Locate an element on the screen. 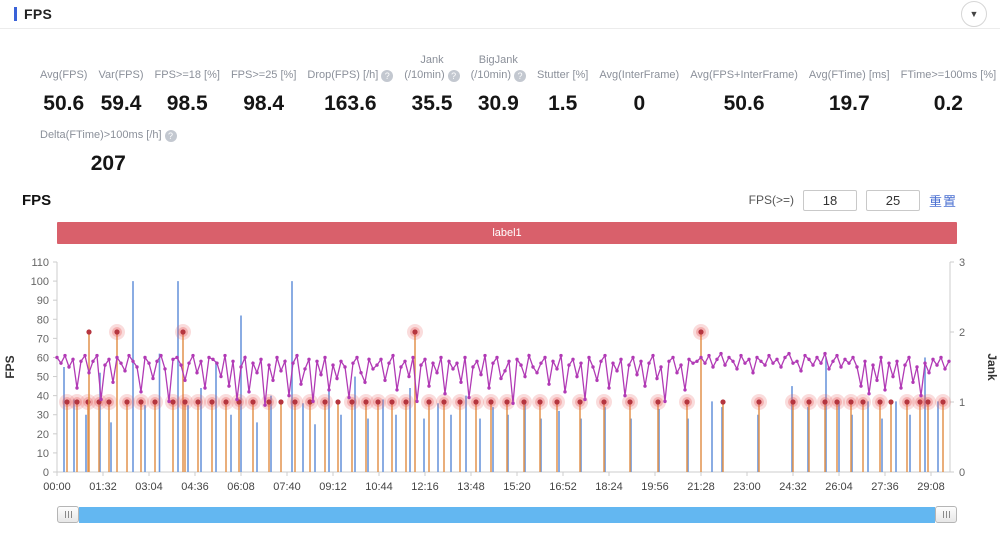  stat-item: Avg(InterFrame) 0 is located at coordinates (639, 92).